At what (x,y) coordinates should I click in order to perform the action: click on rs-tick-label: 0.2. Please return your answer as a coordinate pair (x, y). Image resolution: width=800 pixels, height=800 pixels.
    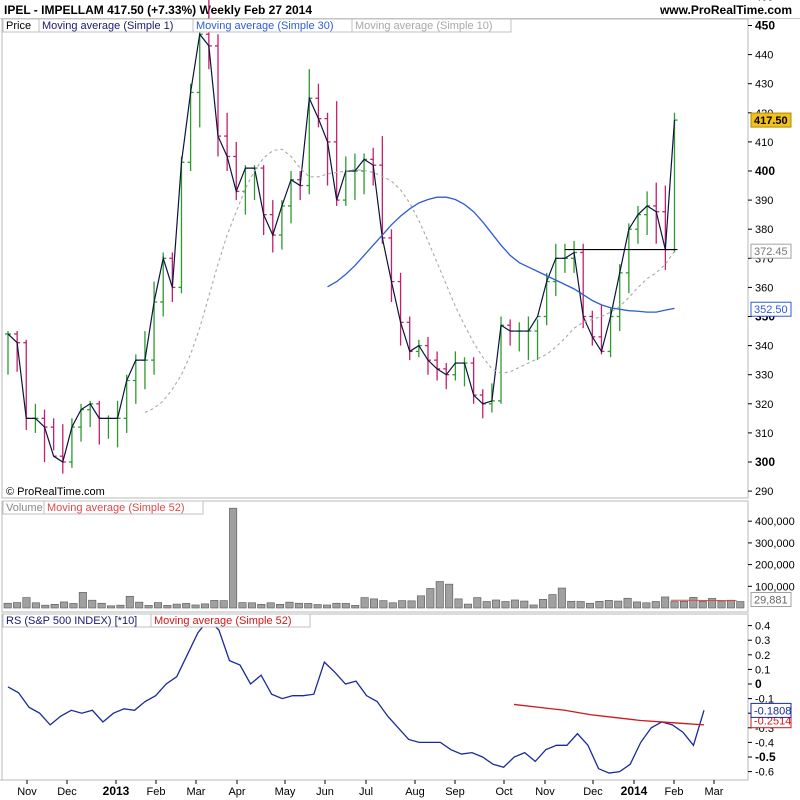
    Looking at the image, I should click on (762, 656).